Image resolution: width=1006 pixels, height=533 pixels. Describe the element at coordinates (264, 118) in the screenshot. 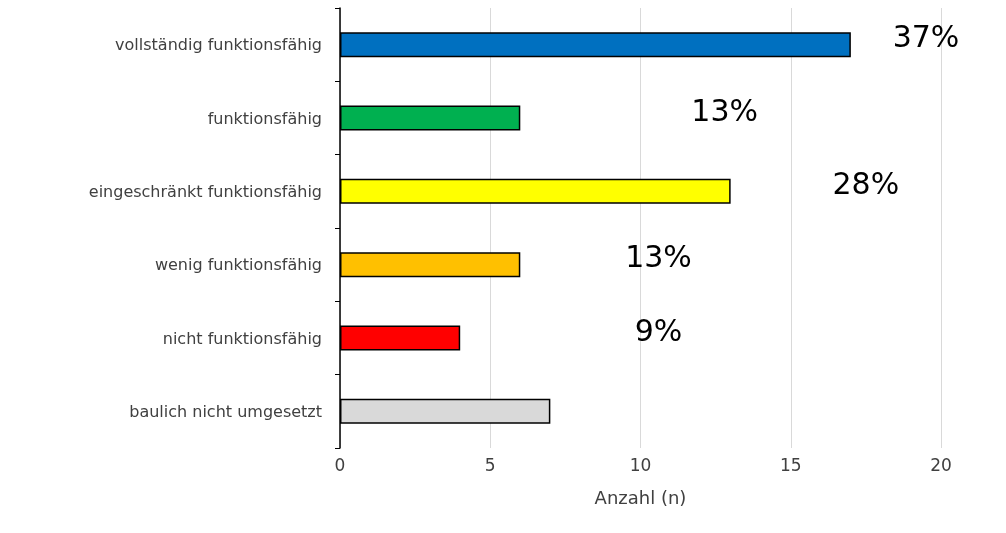

I see `y-tick-label: funktionsfähig` at that location.